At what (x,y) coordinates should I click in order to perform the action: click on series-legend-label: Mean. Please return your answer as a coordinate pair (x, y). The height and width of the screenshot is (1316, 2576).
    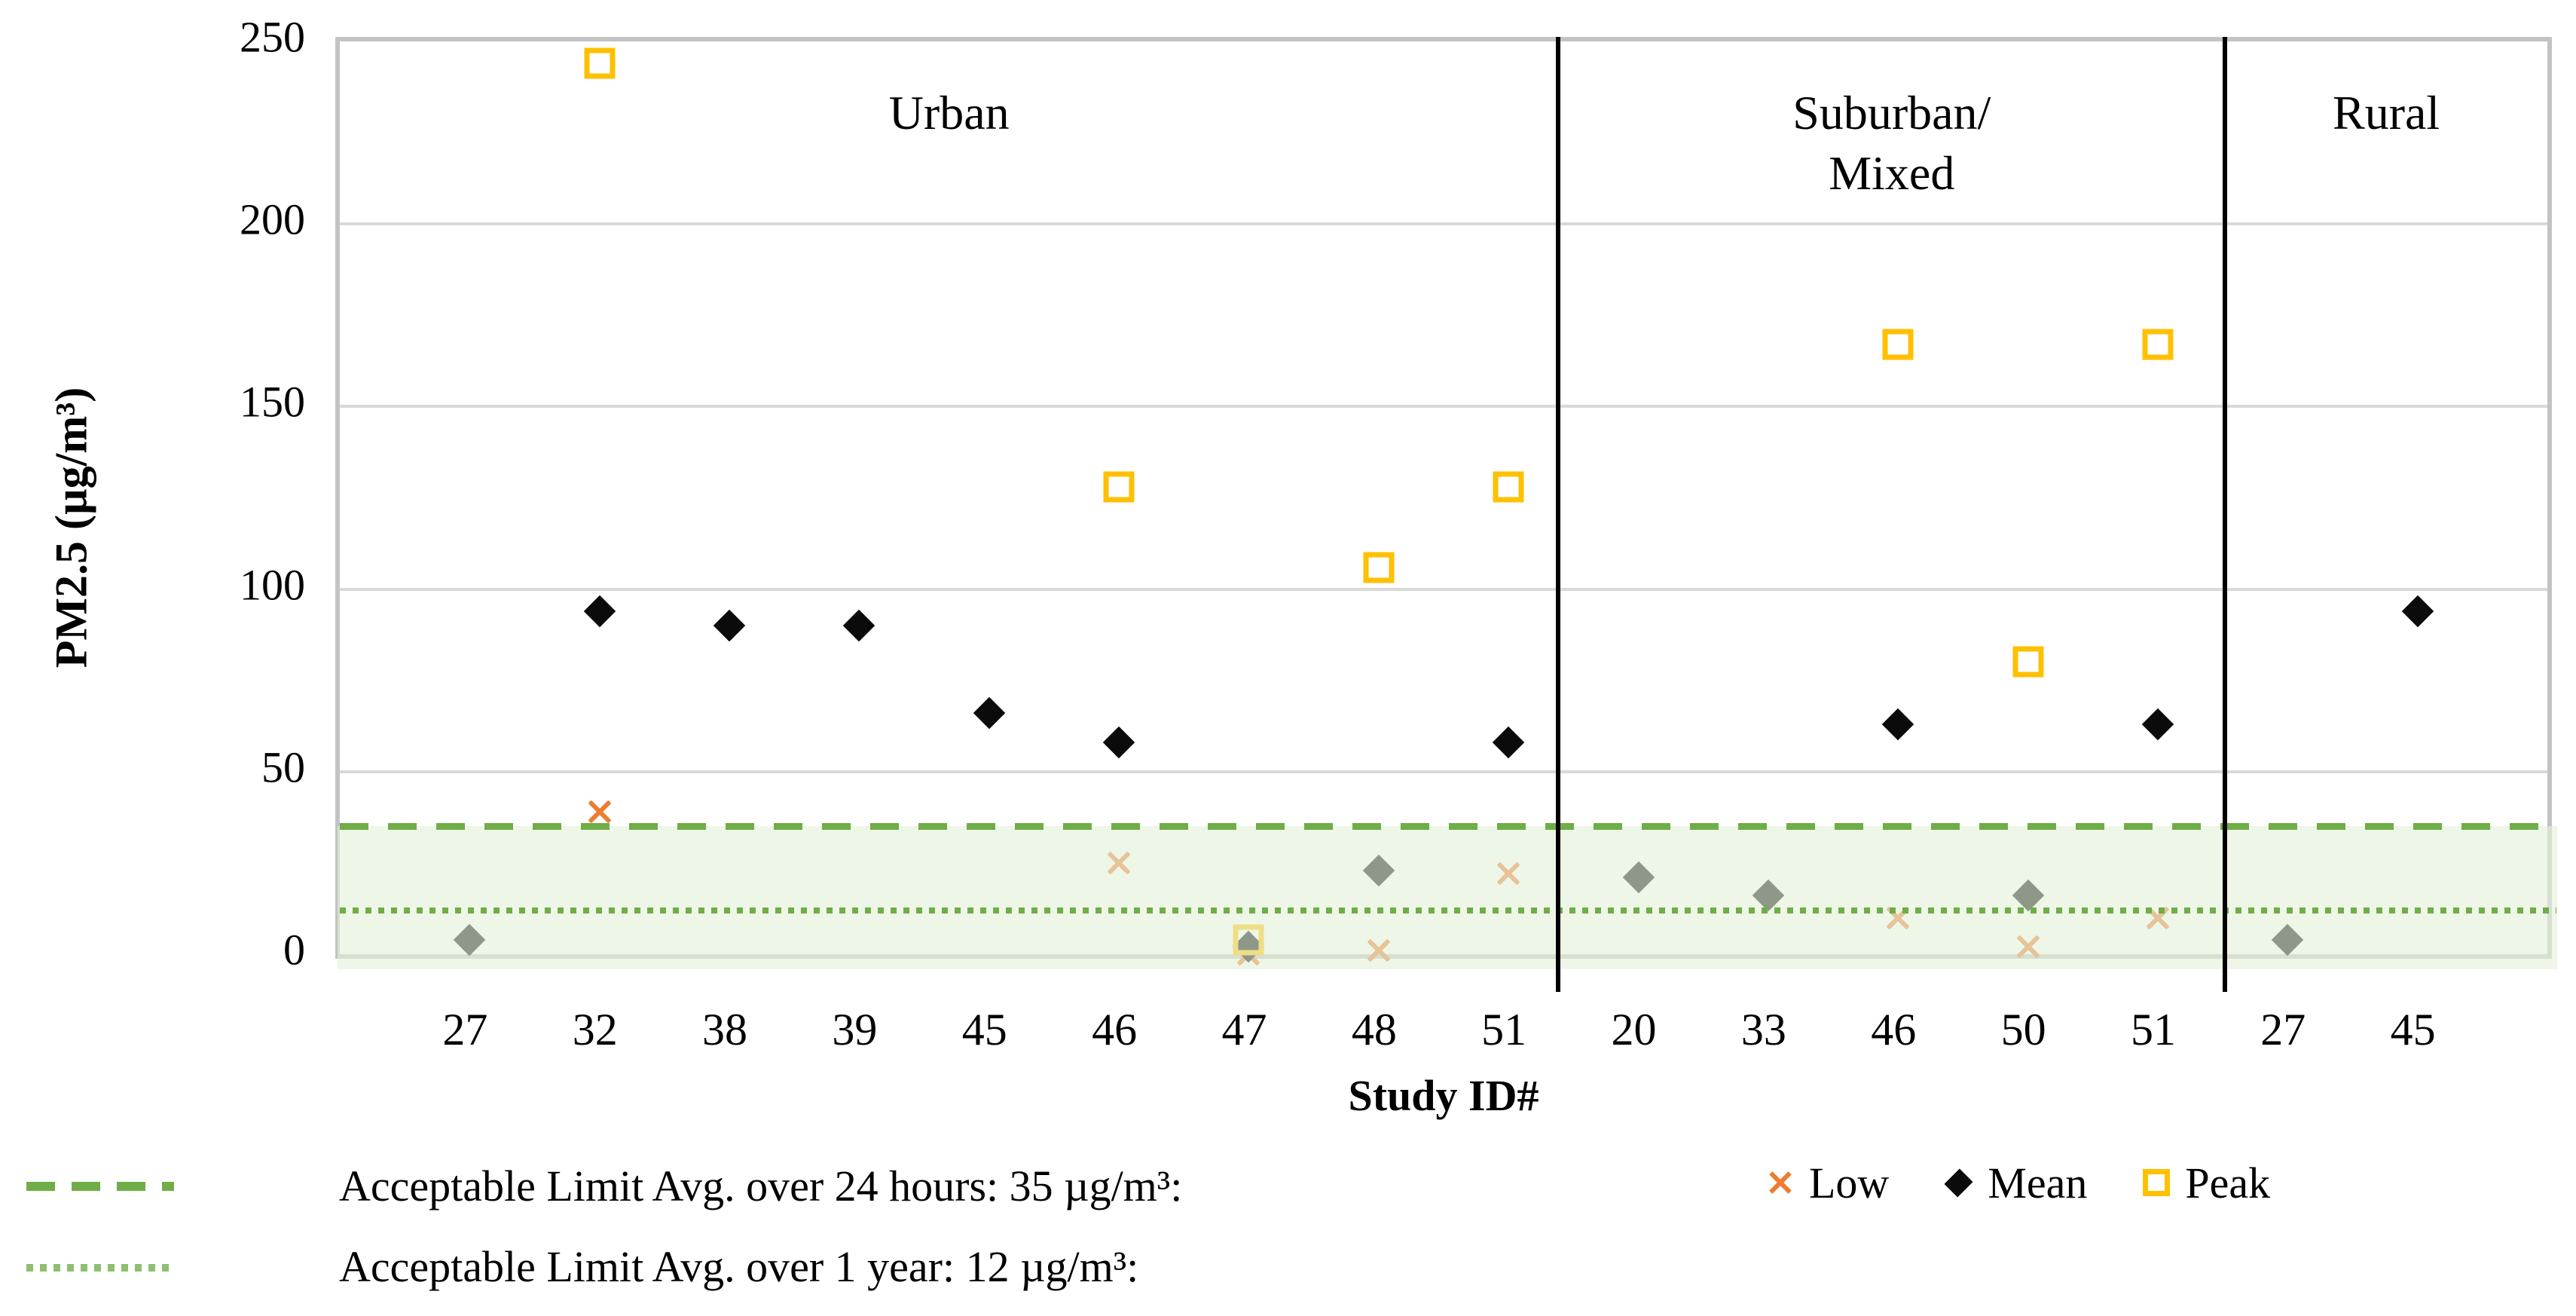
    Looking at the image, I should click on (2038, 1182).